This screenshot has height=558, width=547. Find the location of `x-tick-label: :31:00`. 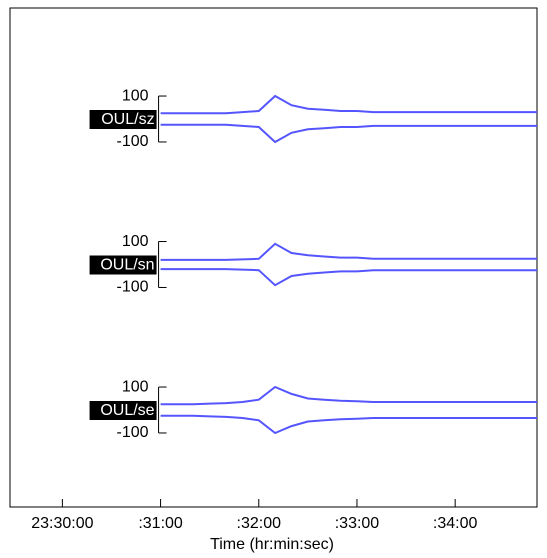

x-tick-label: :31:00 is located at coordinates (160, 523).